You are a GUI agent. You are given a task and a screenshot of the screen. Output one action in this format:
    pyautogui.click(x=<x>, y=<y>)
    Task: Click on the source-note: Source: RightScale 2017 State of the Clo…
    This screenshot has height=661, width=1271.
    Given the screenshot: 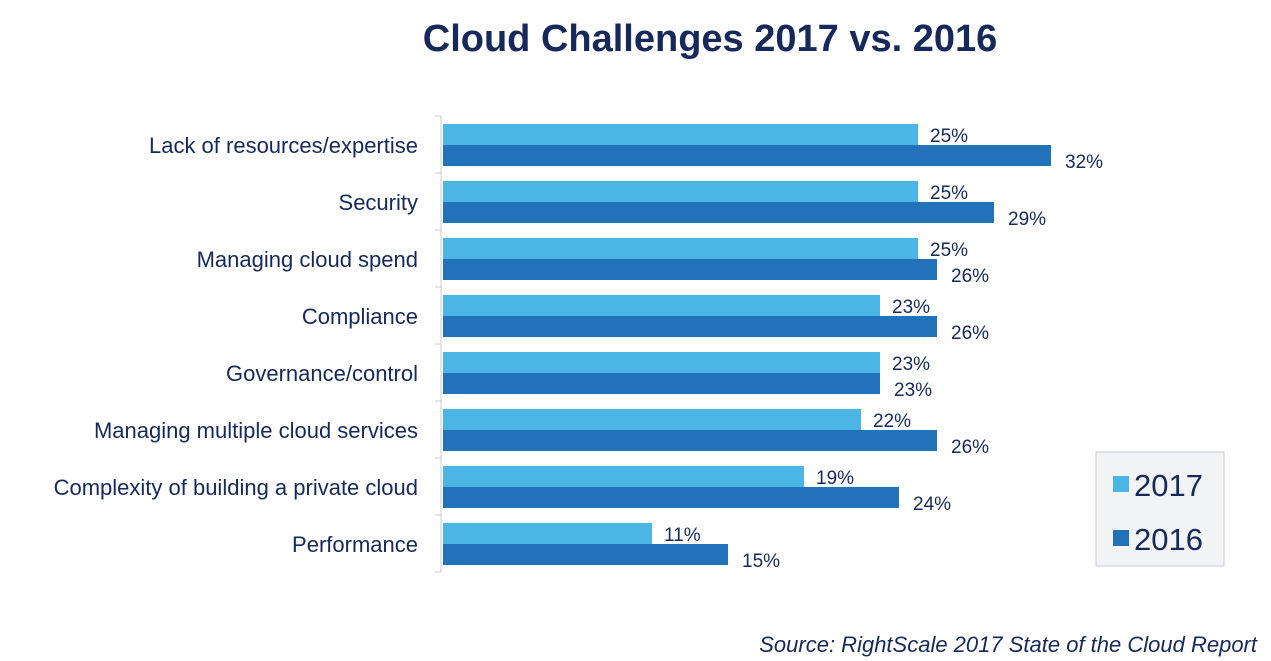 What is the action you would take?
    pyautogui.click(x=1008, y=644)
    